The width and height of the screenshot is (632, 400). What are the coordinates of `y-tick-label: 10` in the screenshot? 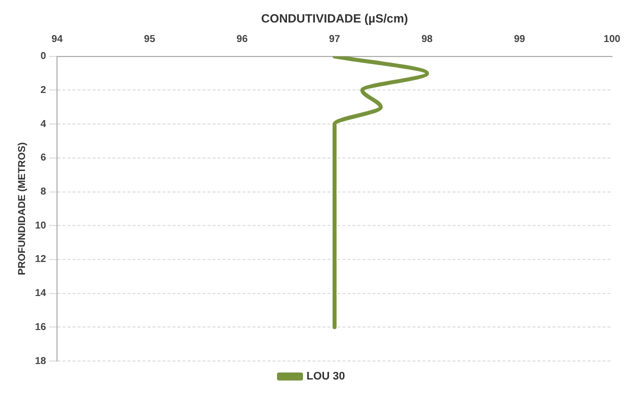 It's located at (41, 226).